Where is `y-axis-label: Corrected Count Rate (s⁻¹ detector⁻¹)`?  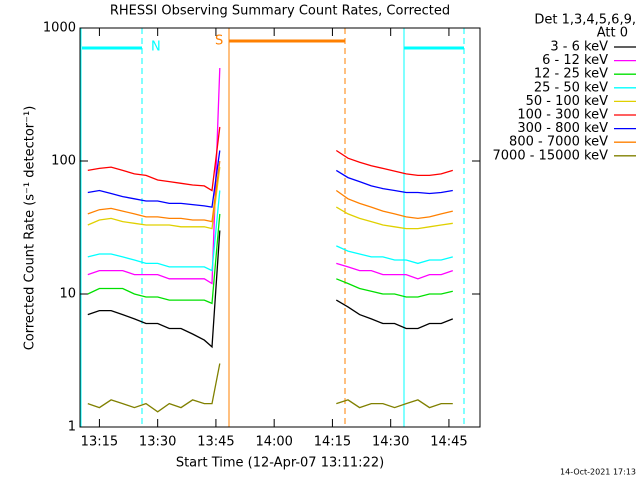 y-axis-label: Corrected Count Rate (s⁻¹ detector⁻¹) is located at coordinates (30, 228).